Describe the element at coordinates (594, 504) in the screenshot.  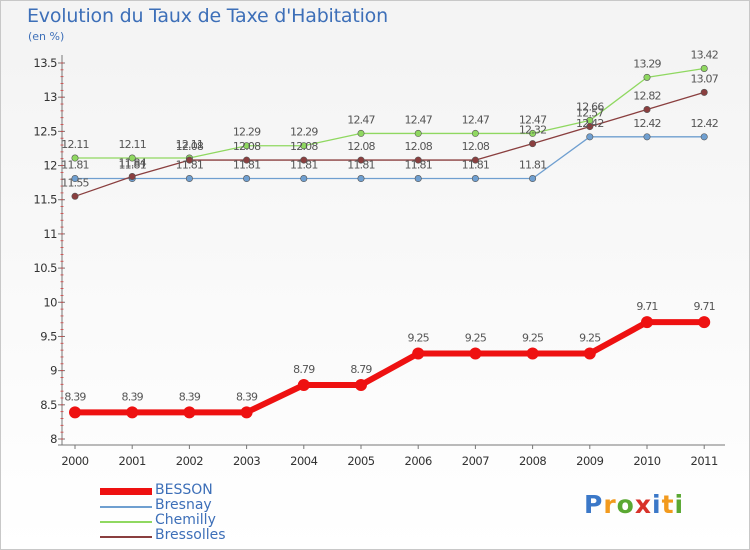
I see `logo-letter: P` at that location.